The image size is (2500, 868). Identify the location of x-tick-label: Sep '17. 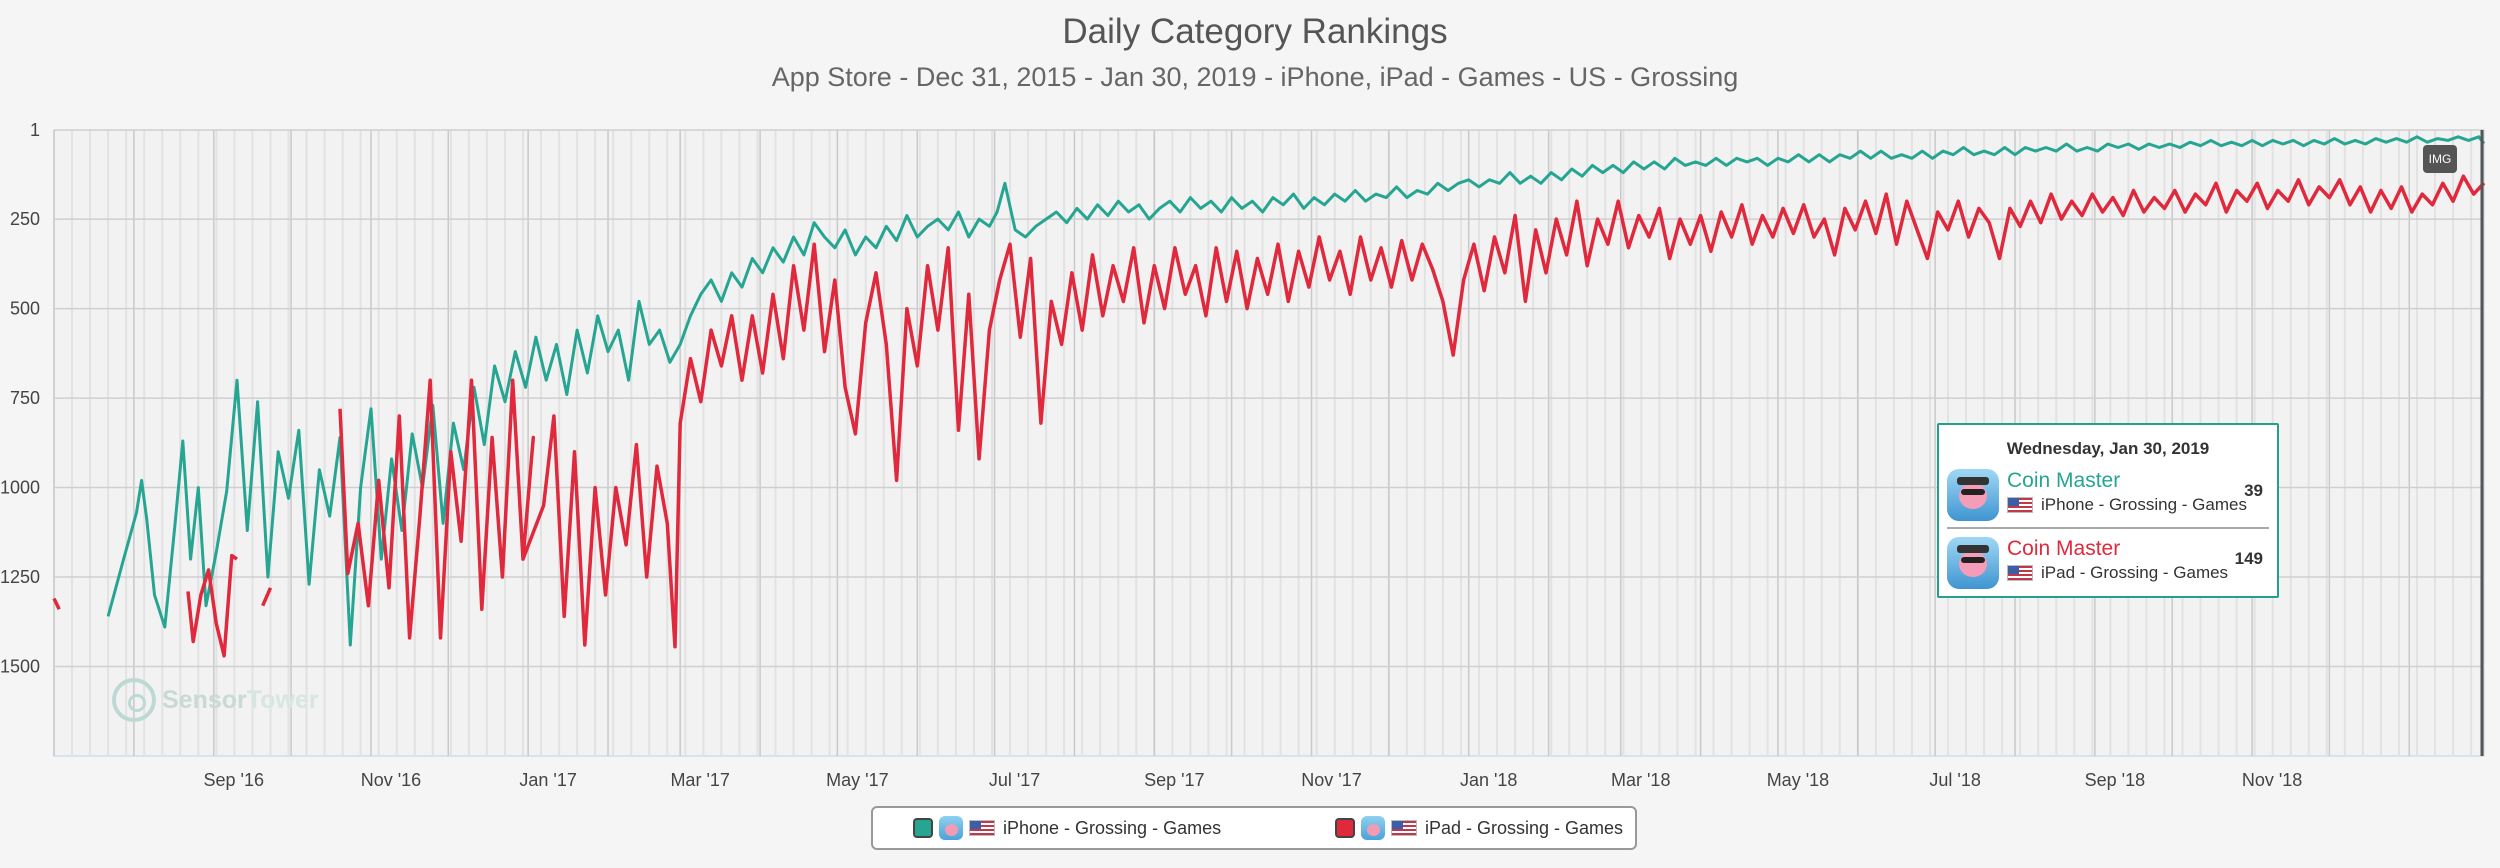
(1174, 780).